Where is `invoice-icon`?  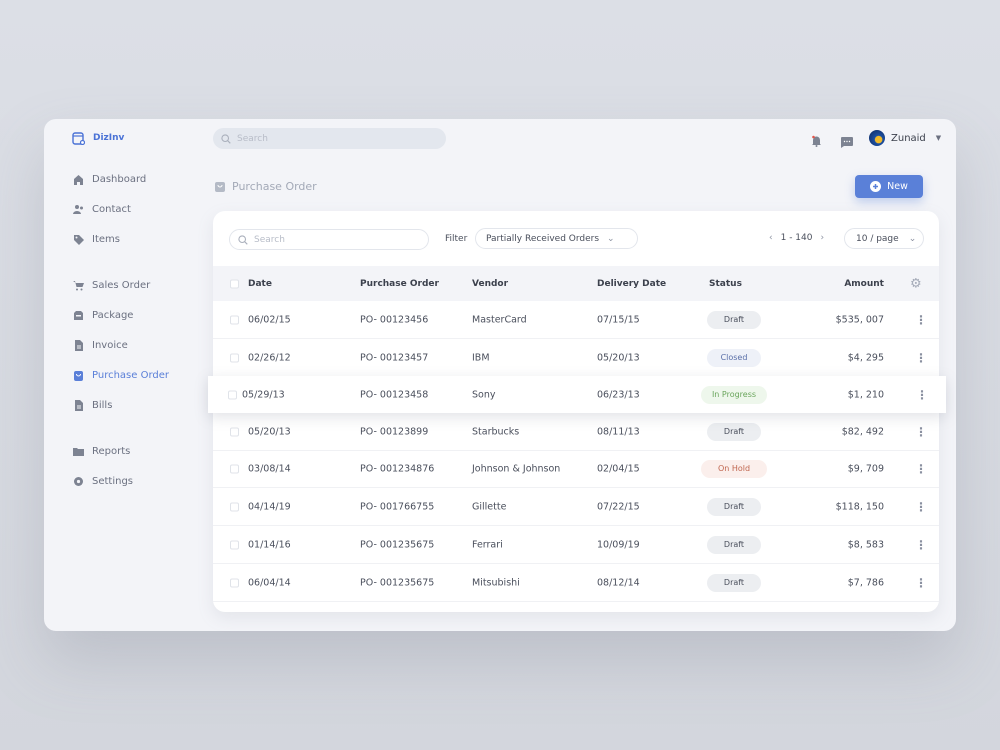
invoice-icon is located at coordinates (79, 345).